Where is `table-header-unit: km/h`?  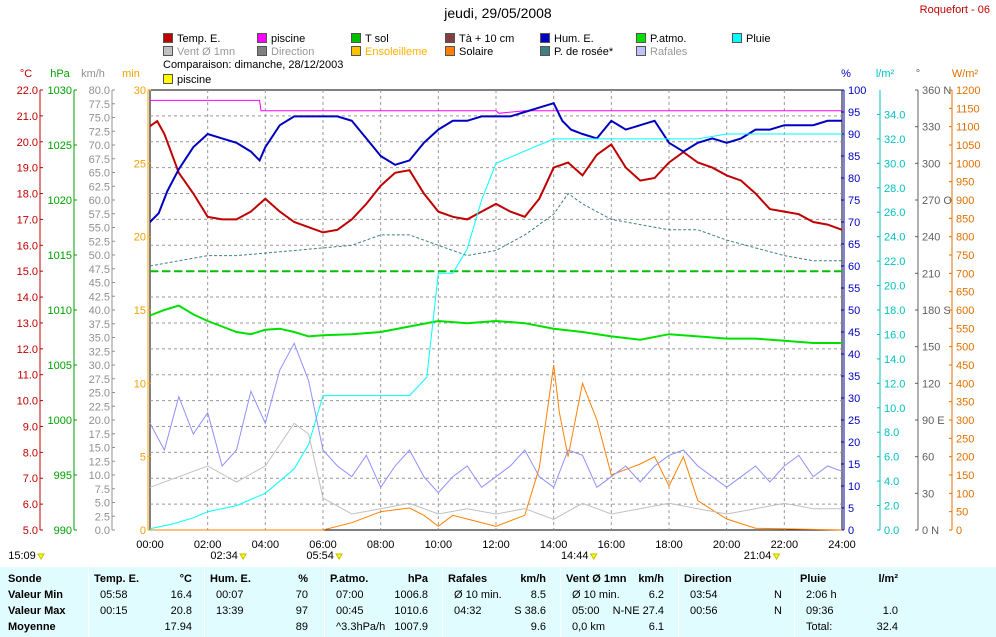
table-header-unit: km/h is located at coordinates (651, 579).